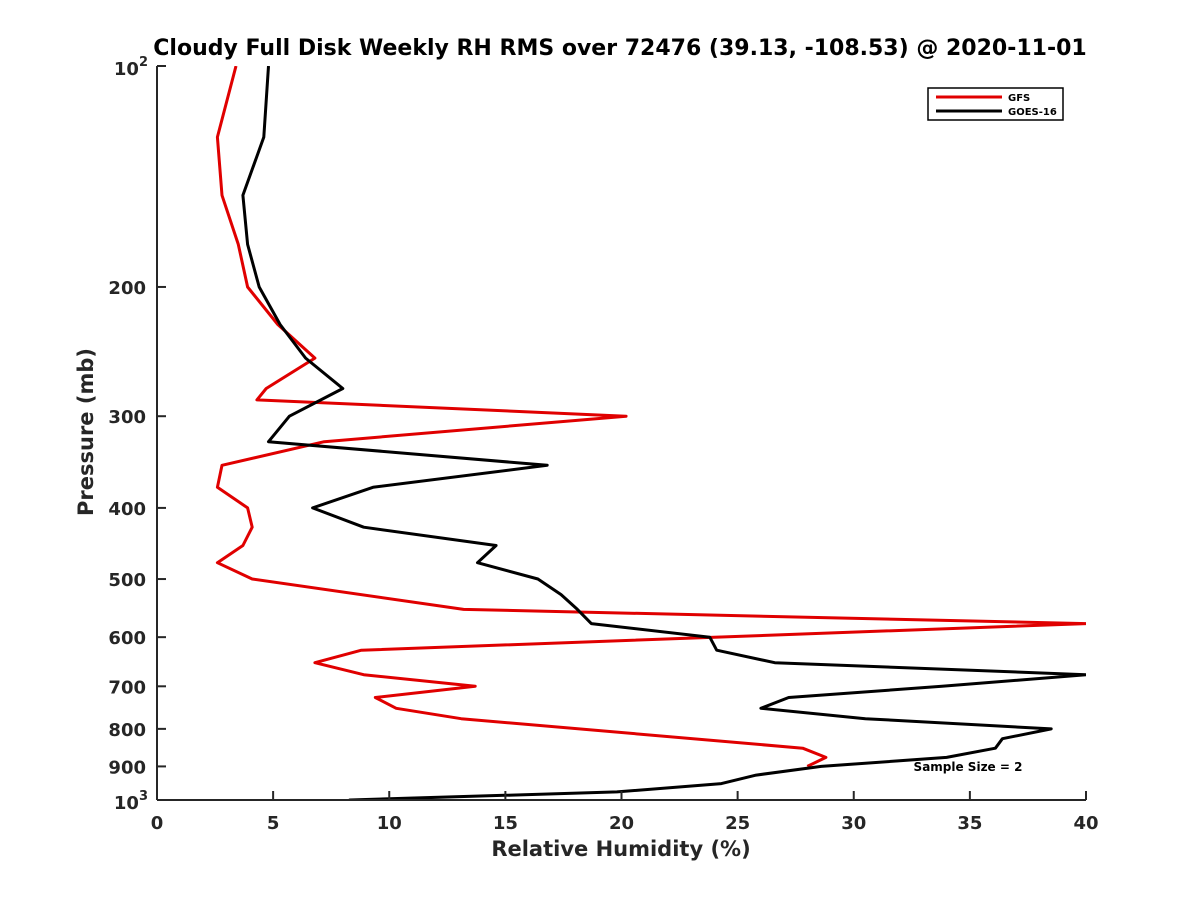 The width and height of the screenshot is (1200, 904). What do you see at coordinates (127, 288) in the screenshot?
I see `y-tick-label: 200` at bounding box center [127, 288].